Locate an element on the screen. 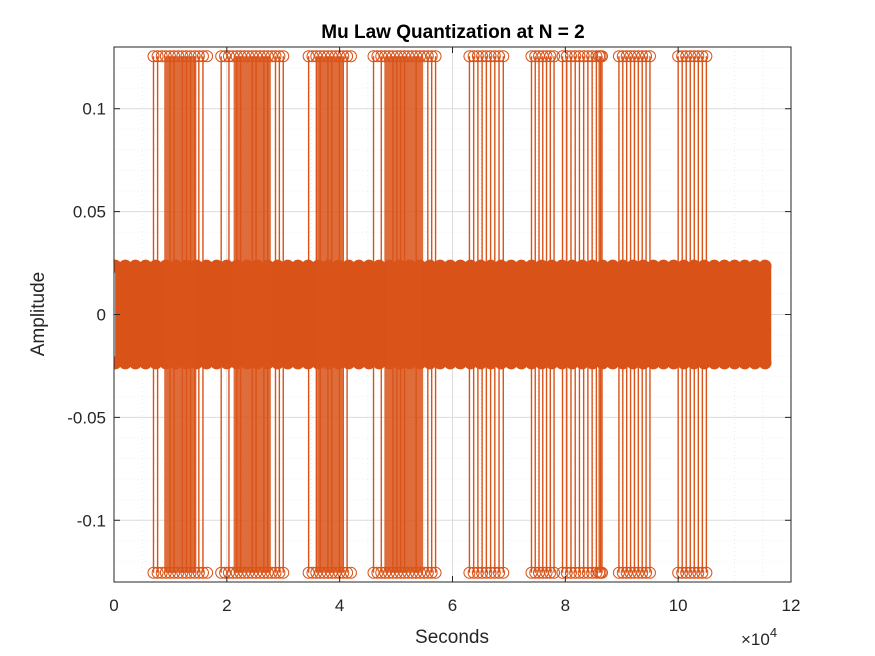 The height and width of the screenshot is (656, 875). x-tick-label: 0 is located at coordinates (113, 605).